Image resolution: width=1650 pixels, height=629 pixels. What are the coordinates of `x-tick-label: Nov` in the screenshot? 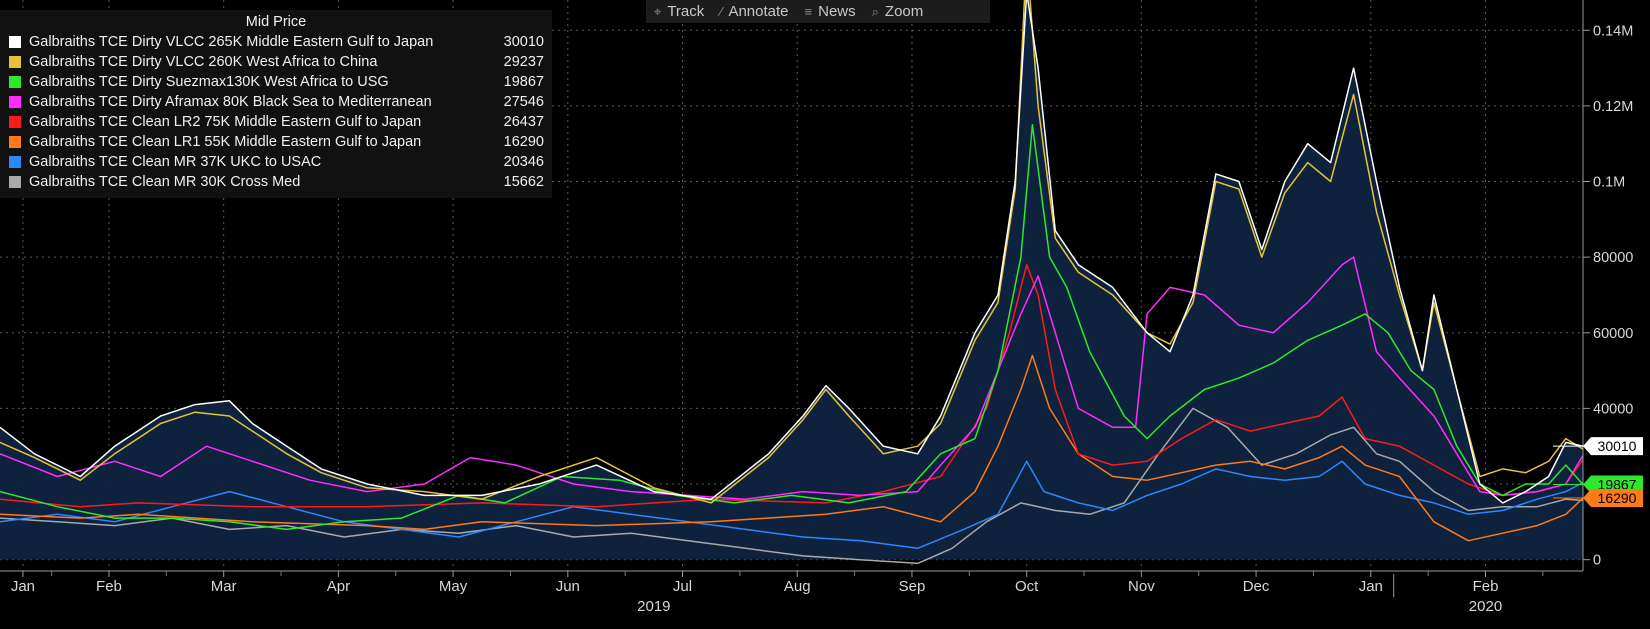 It's located at (1141, 586).